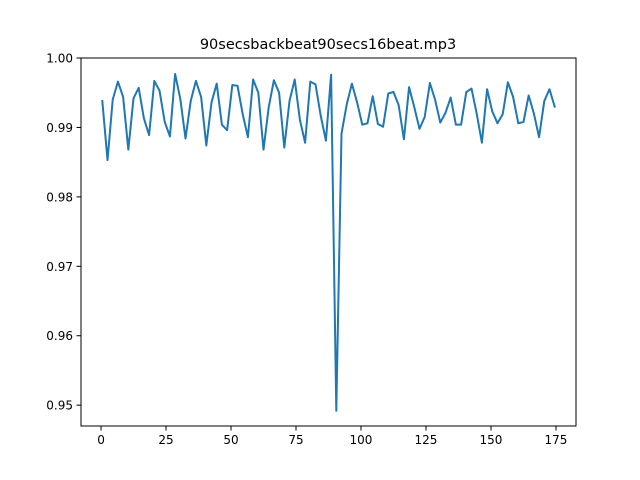  Describe the element at coordinates (59, 267) in the screenshot. I see `y-tick-label: 0.97` at that location.